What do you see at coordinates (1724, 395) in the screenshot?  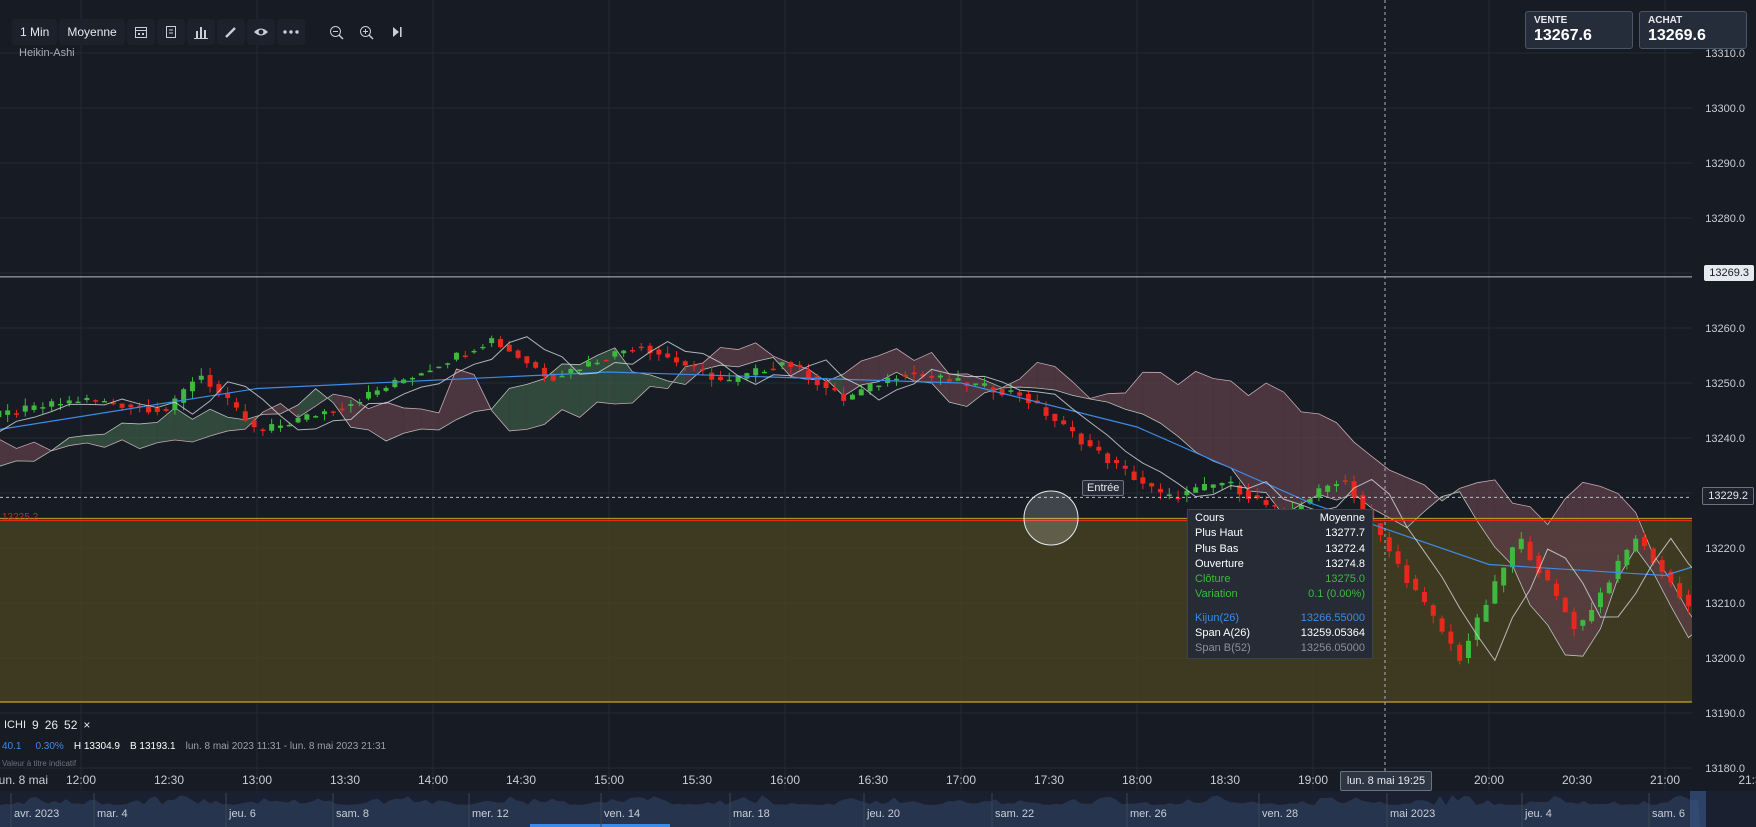 I see `price-axis-bg` at bounding box center [1724, 395].